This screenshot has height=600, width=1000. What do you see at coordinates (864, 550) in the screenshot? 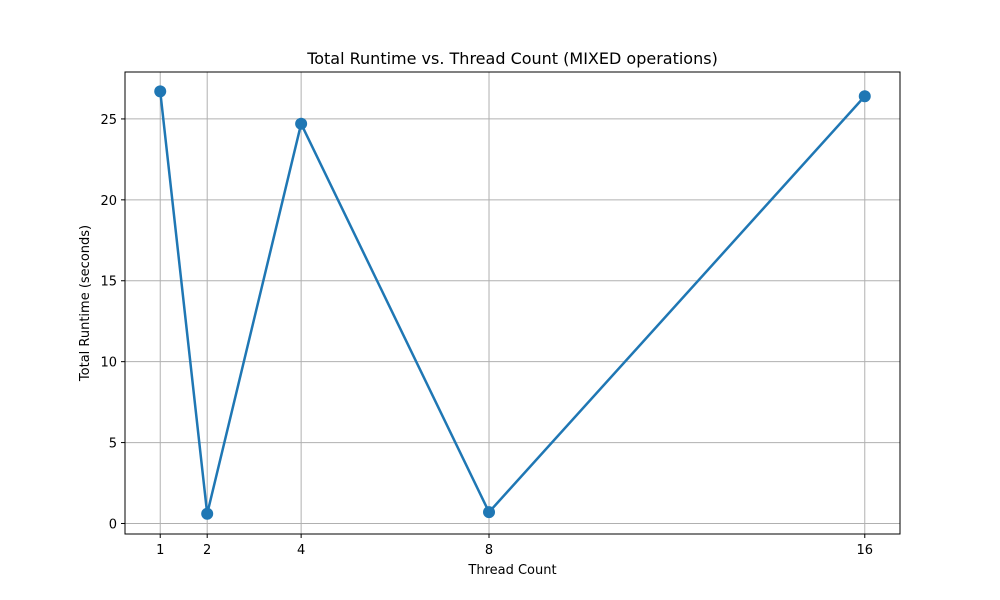
I see `x-tick-label: 16` at bounding box center [864, 550].